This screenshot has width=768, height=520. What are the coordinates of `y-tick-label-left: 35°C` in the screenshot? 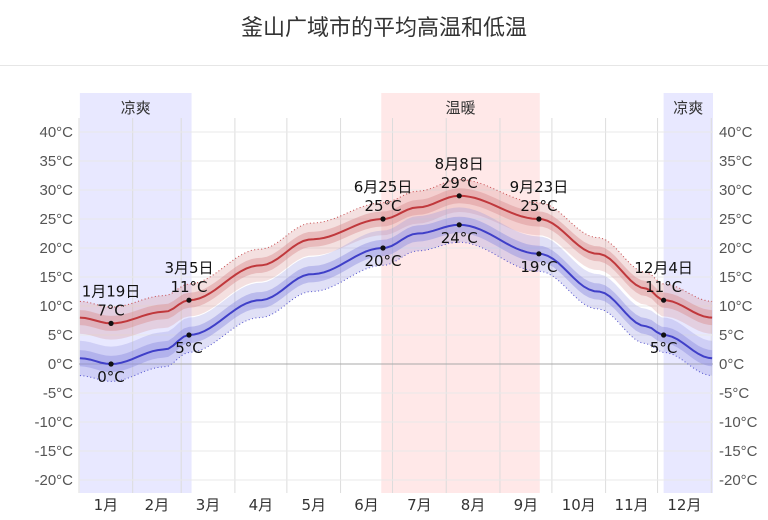 It's located at (56, 161).